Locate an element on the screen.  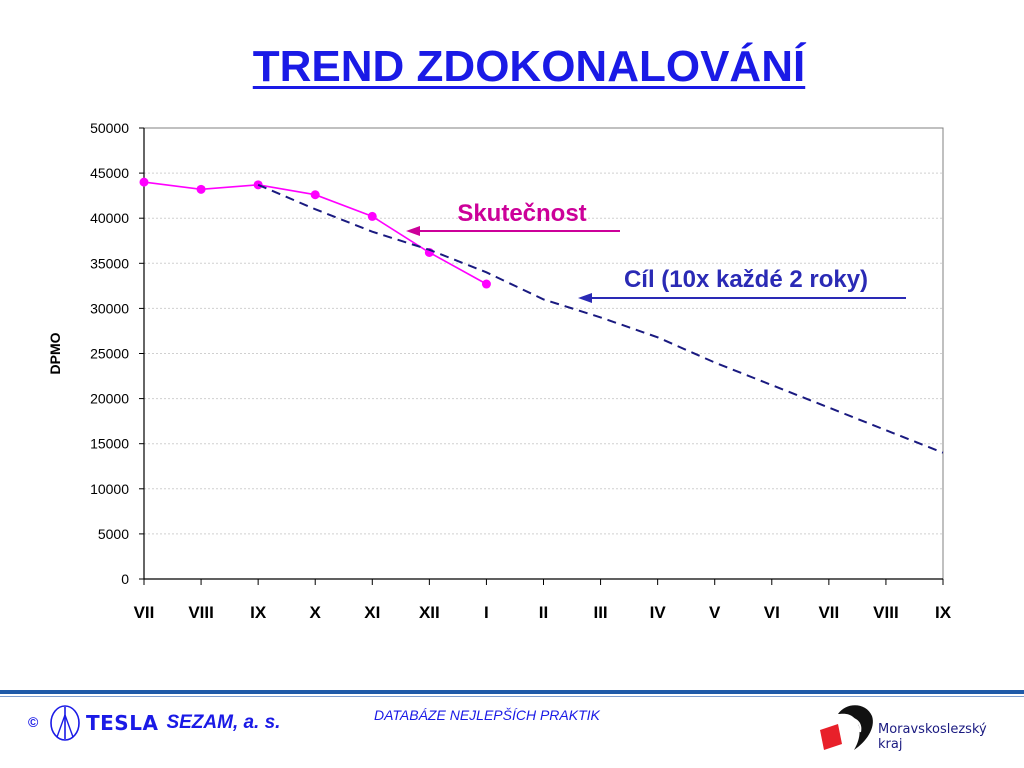
moravskoslezsky-kraj-logo is located at coordinates (846, 727).